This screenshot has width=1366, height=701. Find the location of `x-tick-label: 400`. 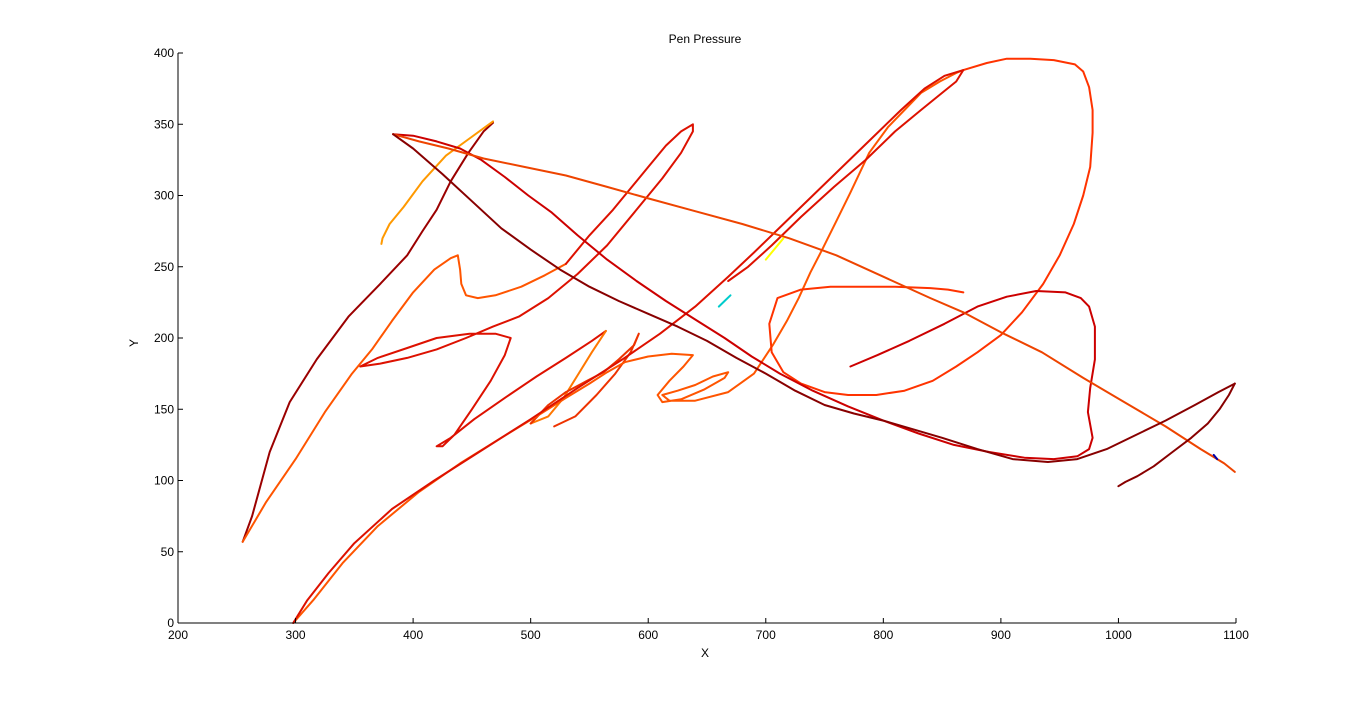

x-tick-label: 400 is located at coordinates (413, 635).